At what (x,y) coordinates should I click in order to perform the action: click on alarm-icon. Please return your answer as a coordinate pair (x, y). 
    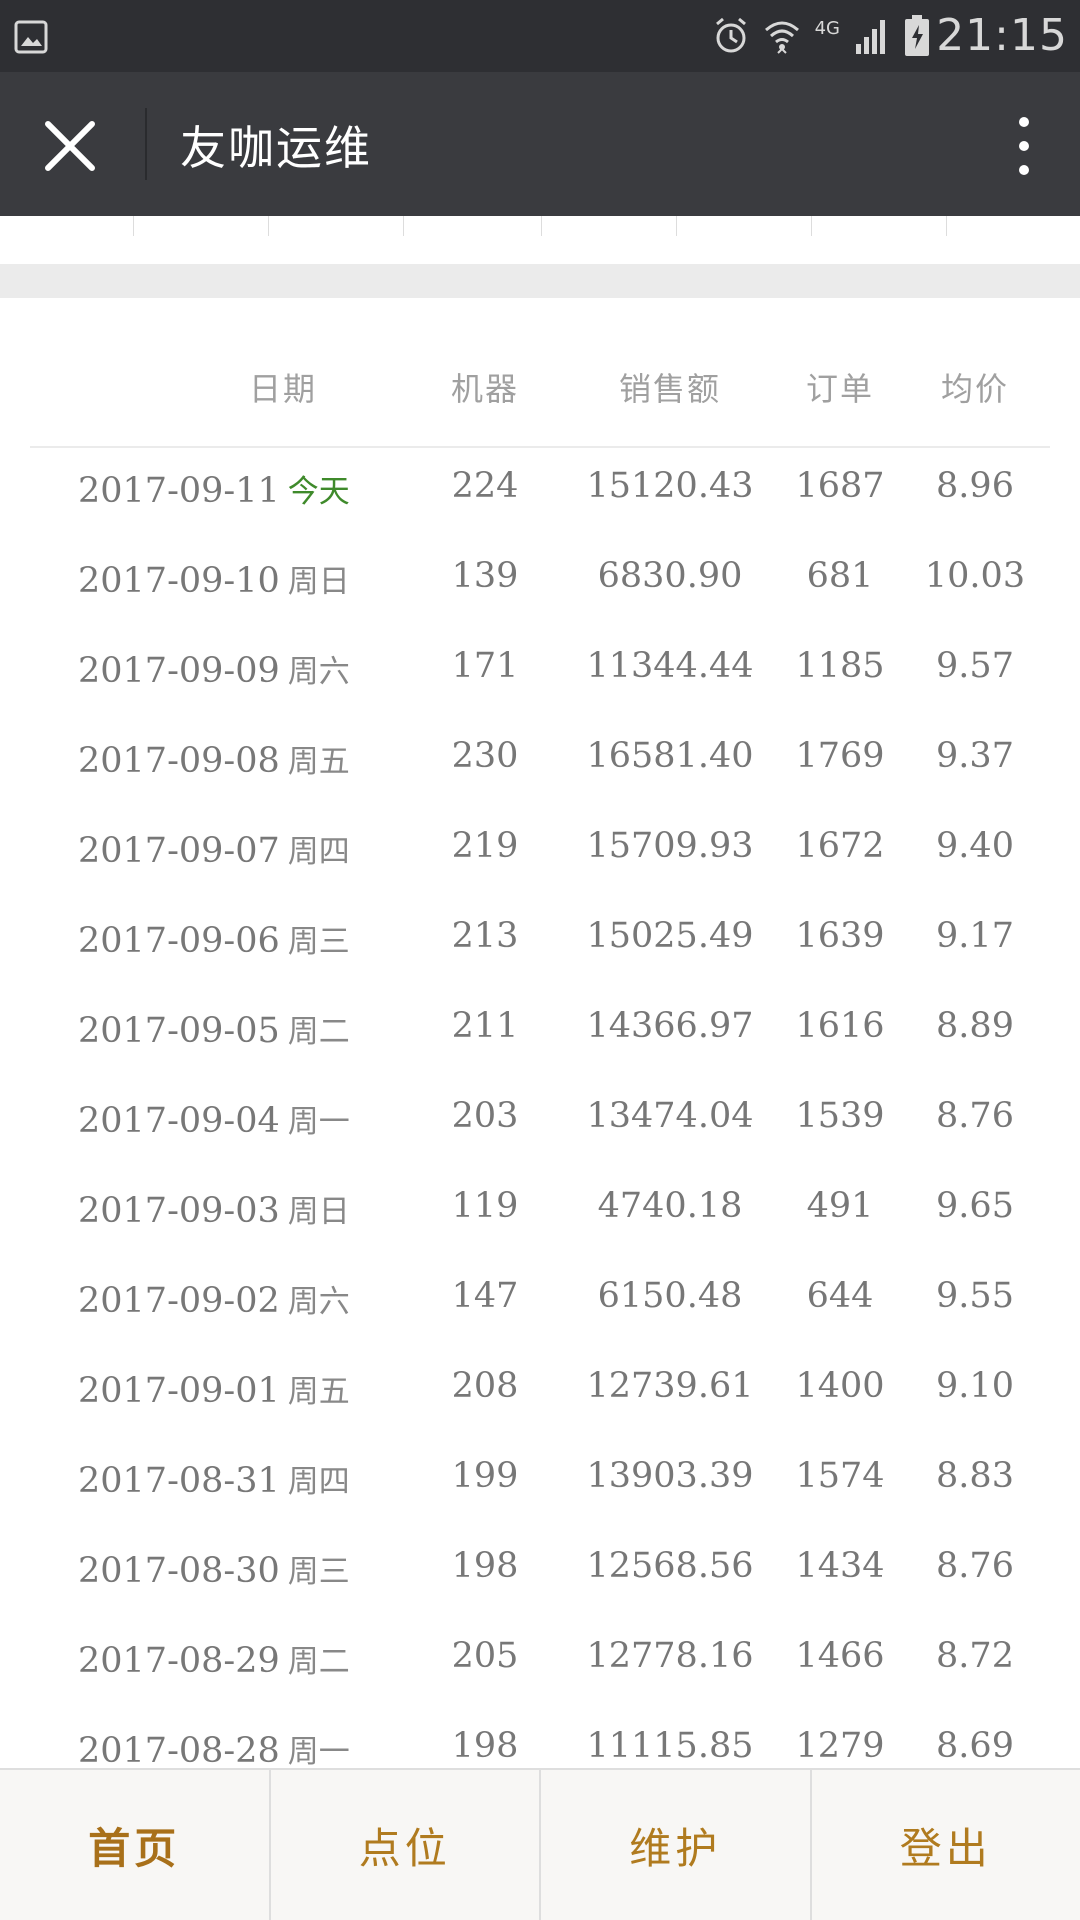
    Looking at the image, I should click on (730, 35).